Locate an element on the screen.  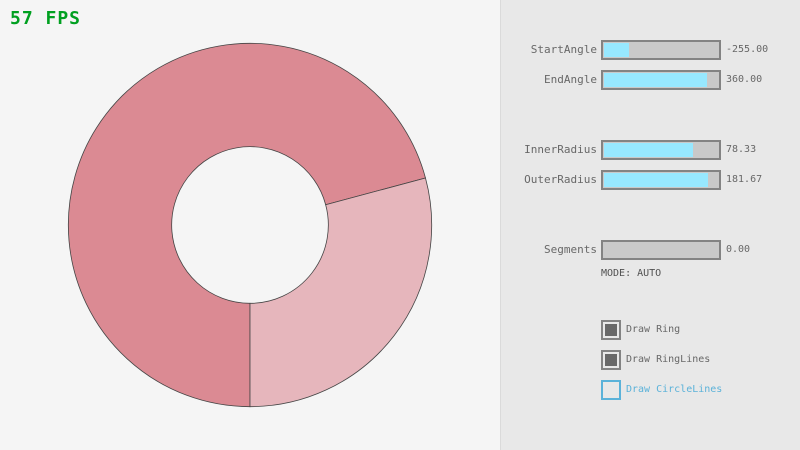
slider-label: EndAngle is located at coordinates (570, 79).